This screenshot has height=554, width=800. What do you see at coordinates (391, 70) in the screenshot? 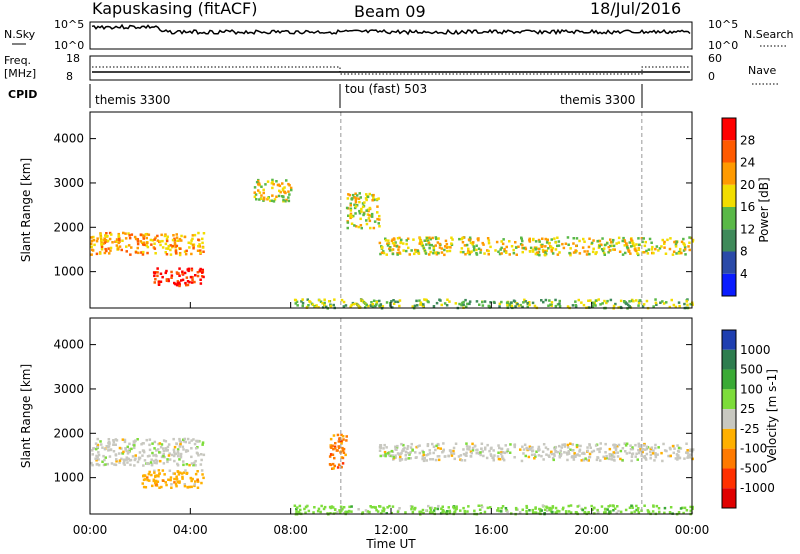
I see `nave-trace` at bounding box center [391, 70].